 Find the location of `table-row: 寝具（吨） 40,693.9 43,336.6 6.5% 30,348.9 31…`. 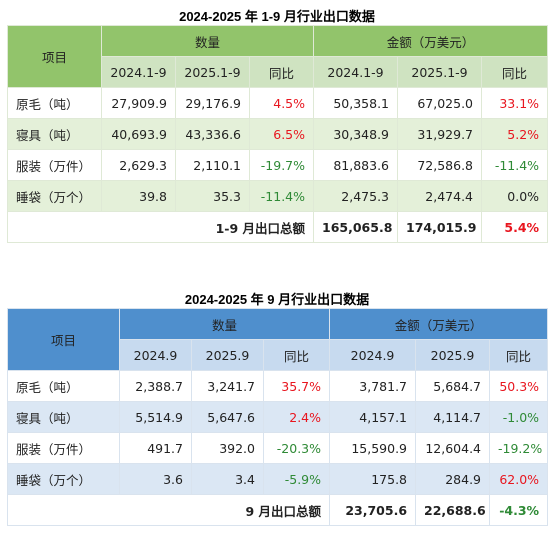

table-row: 寝具（吨） 40,693.9 43,336.6 6.5% 30,348.9 31… is located at coordinates (278, 134).